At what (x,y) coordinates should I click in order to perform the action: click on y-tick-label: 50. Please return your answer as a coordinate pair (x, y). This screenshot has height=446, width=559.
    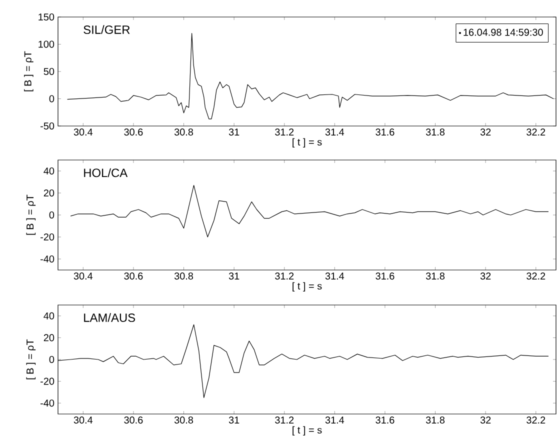
    Looking at the image, I should click on (49, 72).